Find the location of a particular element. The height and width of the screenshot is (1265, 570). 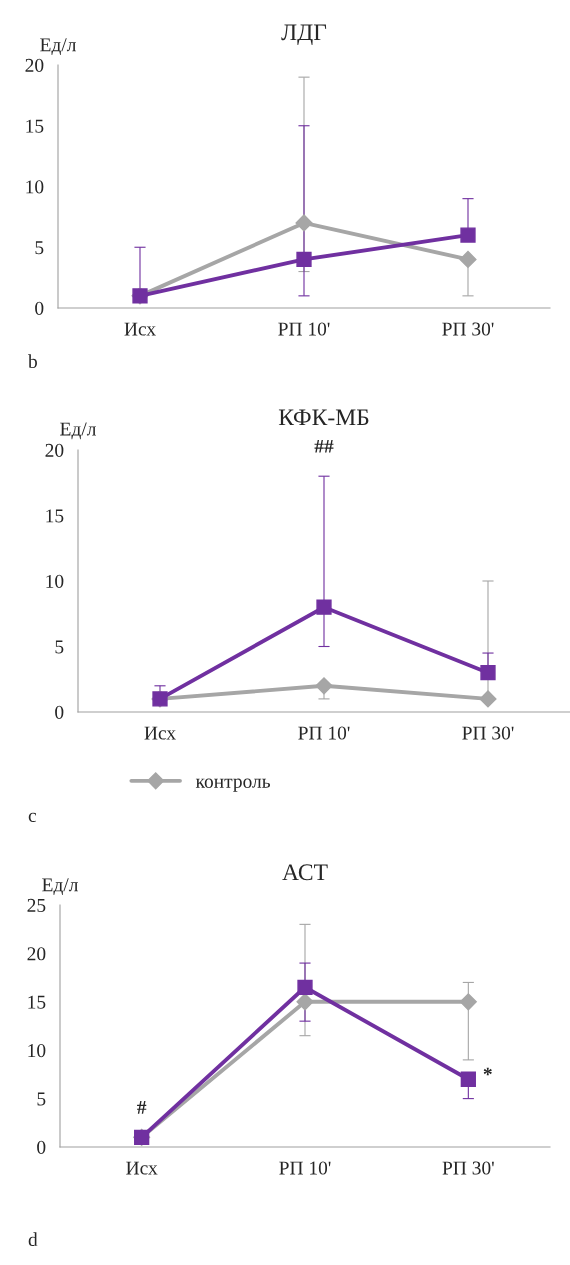

chart-title: КФК-МБ is located at coordinates (323, 417).